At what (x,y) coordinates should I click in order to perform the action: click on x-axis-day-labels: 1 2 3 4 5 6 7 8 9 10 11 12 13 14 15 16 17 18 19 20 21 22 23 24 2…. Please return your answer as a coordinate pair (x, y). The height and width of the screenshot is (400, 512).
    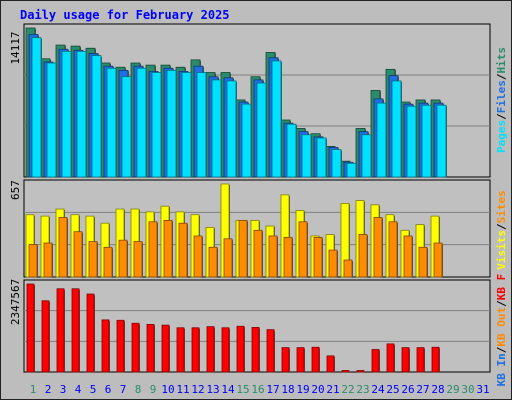
    Looking at the image, I should click on (260, 389).